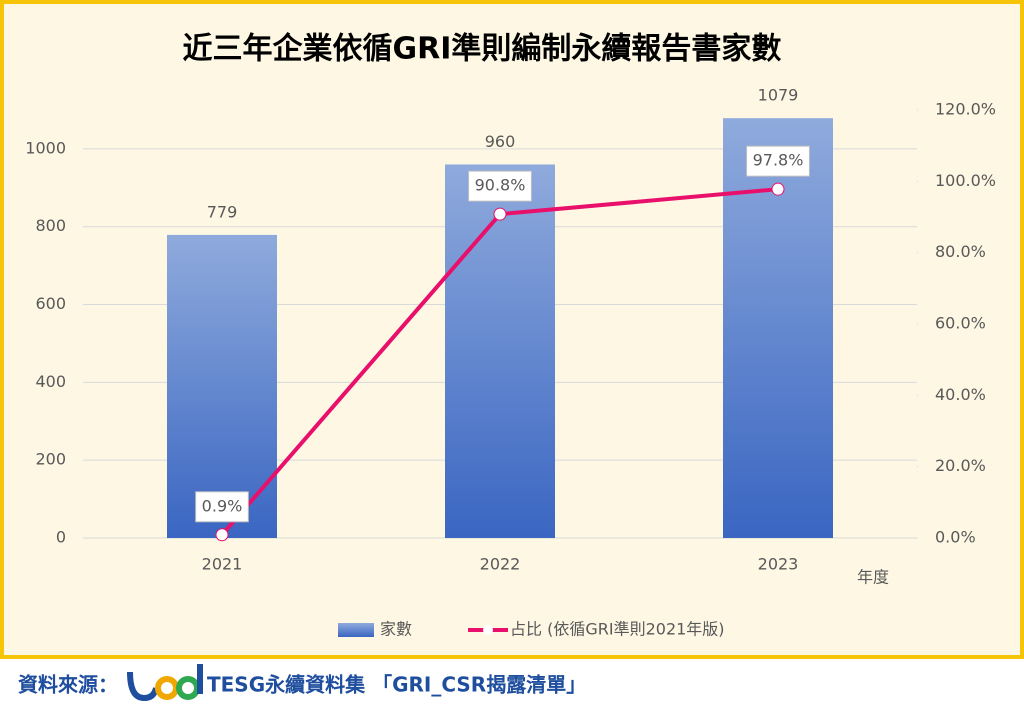 The height and width of the screenshot is (717, 1024). I want to click on y2-tick-label: 100.0%, so click(965, 180).